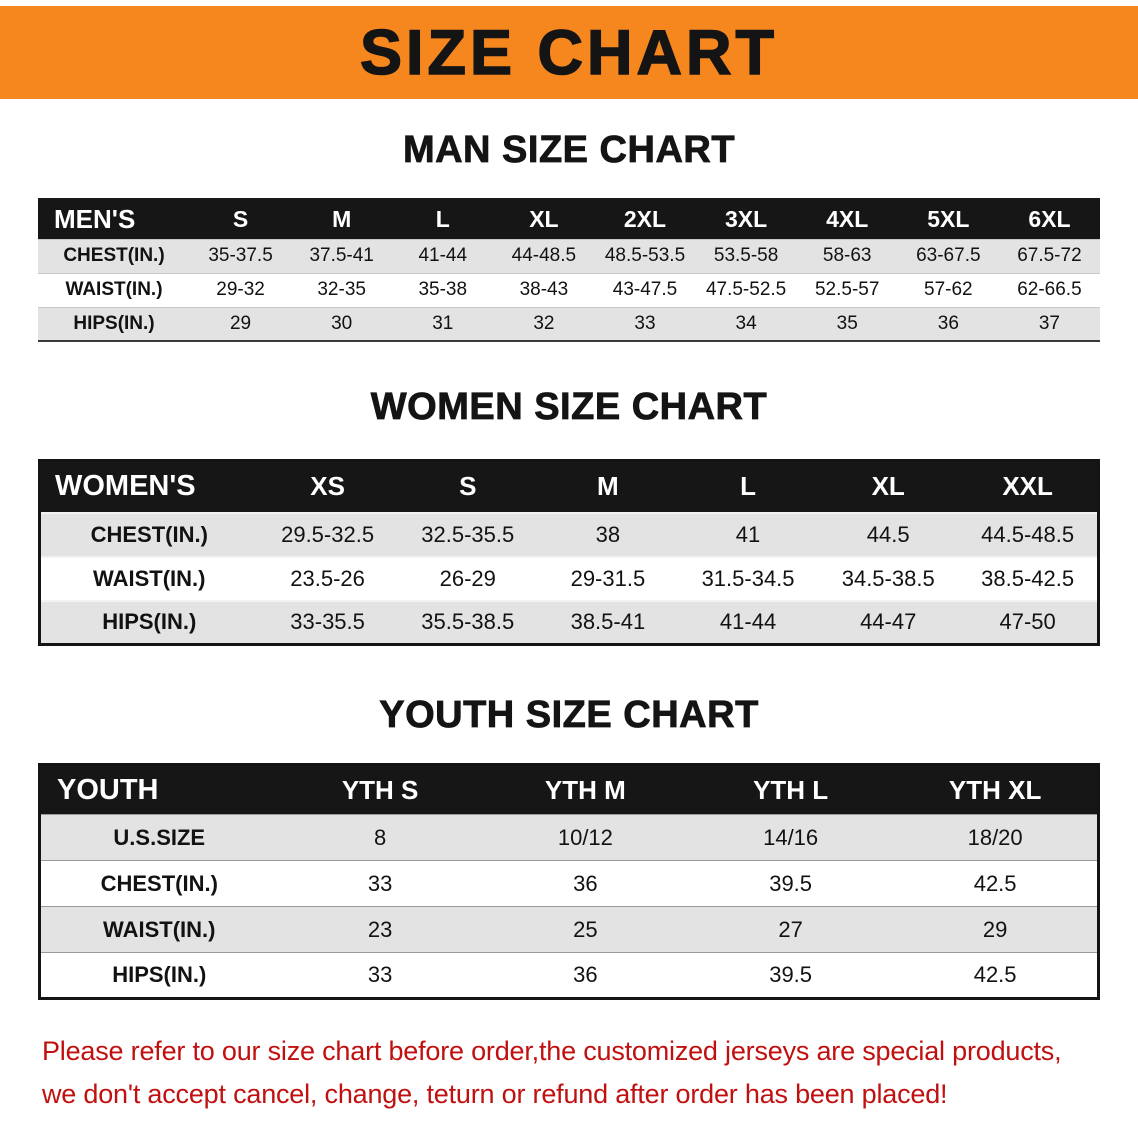 The height and width of the screenshot is (1132, 1138). What do you see at coordinates (114, 219) in the screenshot?
I see `corner-label: MEN'S` at bounding box center [114, 219].